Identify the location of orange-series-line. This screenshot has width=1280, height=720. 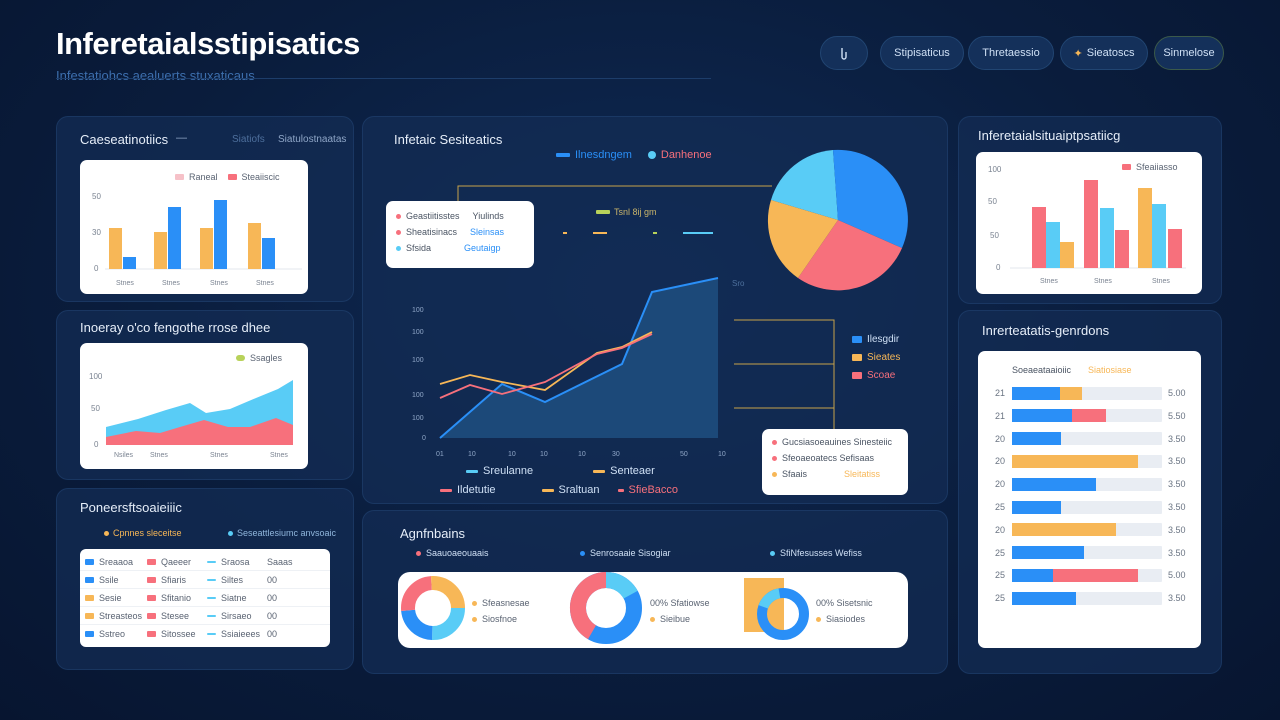
(546, 361).